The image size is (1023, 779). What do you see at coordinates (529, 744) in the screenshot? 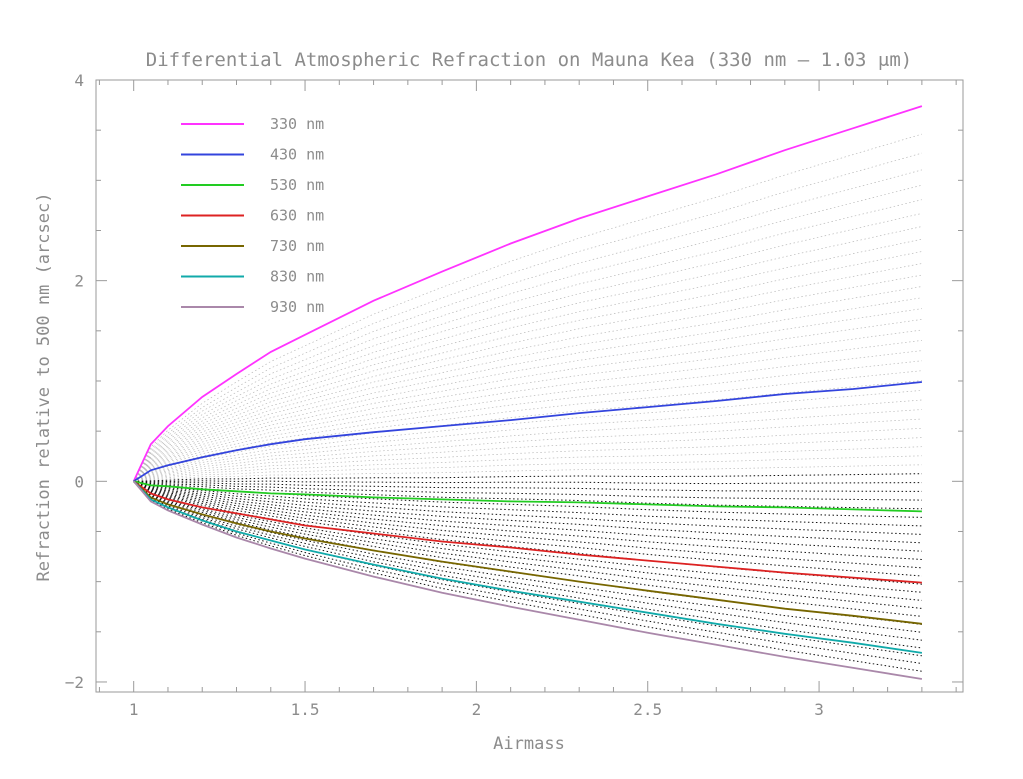
I see `x-axis-label: Airmass` at bounding box center [529, 744].